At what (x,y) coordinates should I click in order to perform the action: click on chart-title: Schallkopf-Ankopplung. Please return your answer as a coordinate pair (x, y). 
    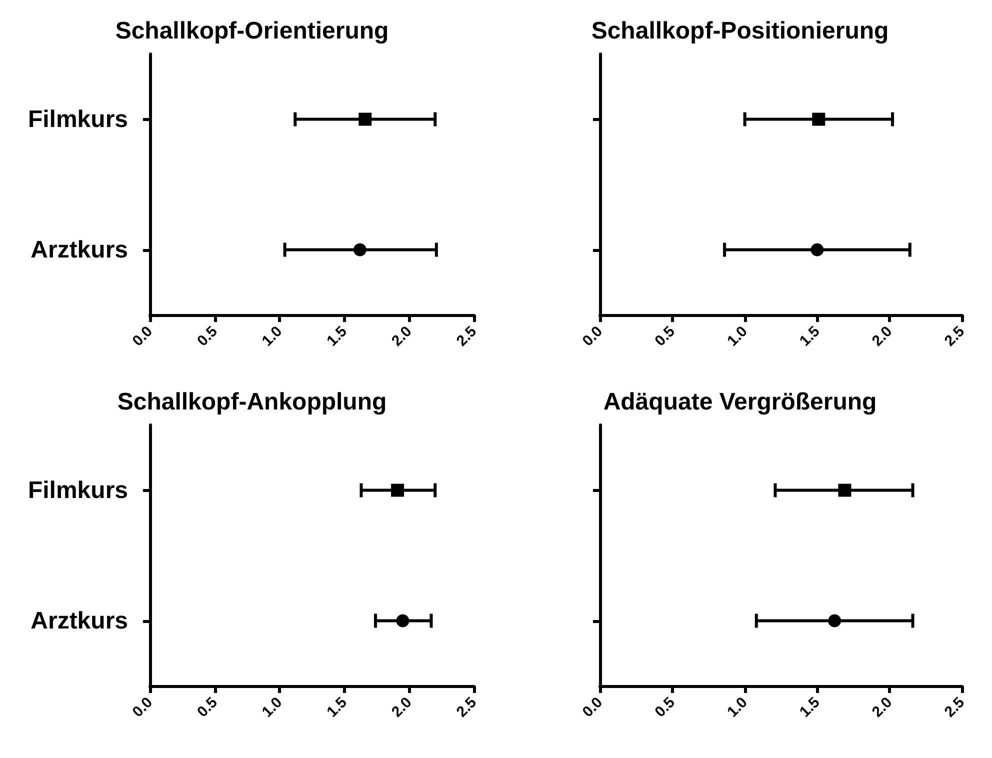
    Looking at the image, I should click on (252, 402).